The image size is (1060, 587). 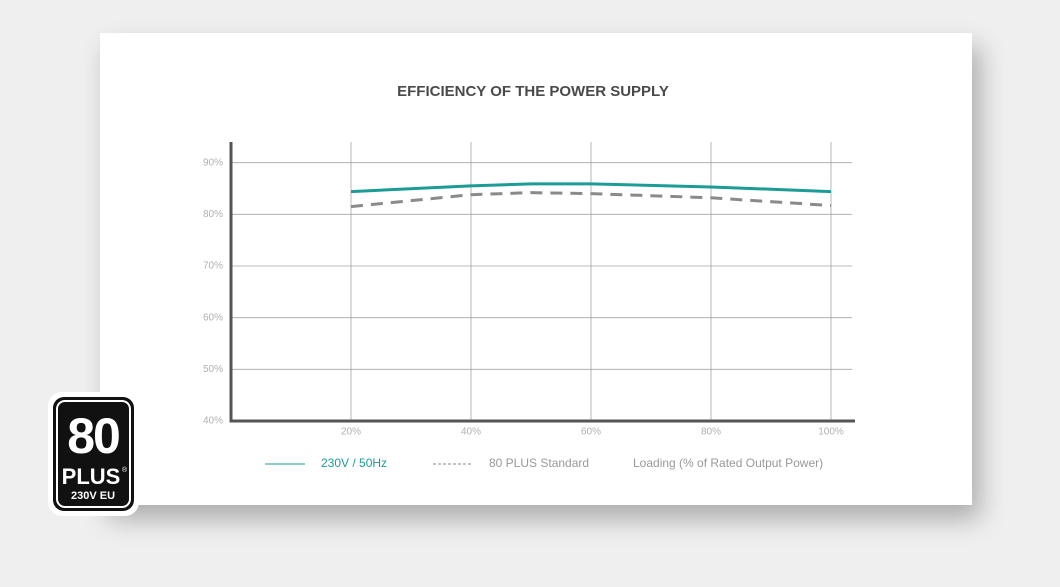 I want to click on badge-inner, so click(x=93, y=454).